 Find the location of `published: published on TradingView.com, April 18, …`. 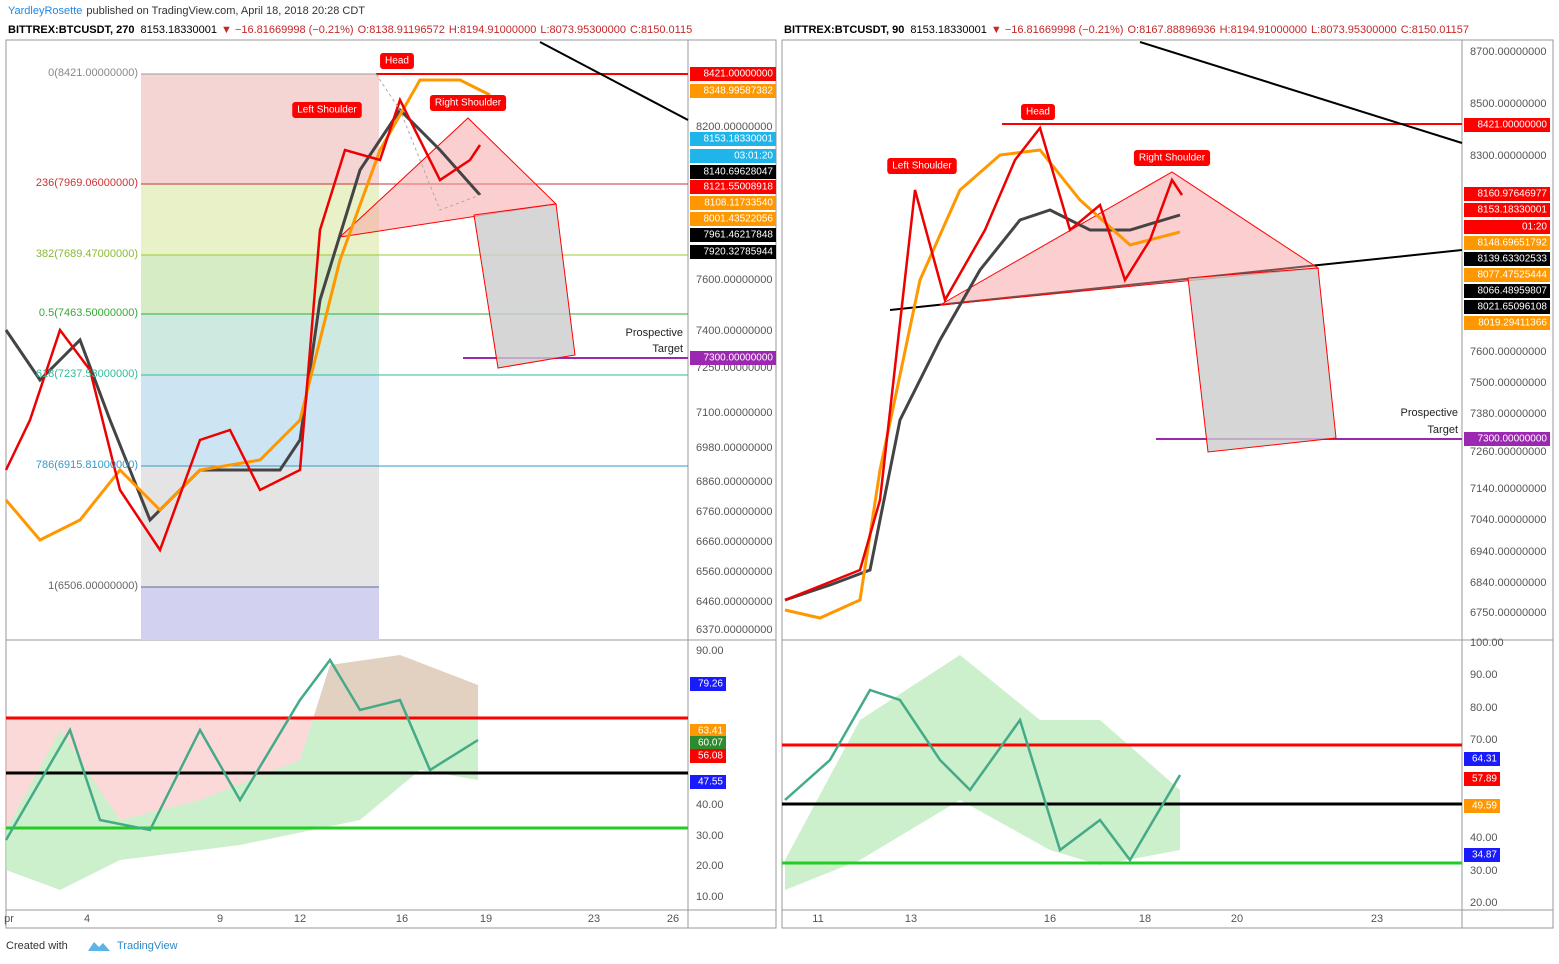

published: published on TradingView.com, April 18, … is located at coordinates (225, 11).